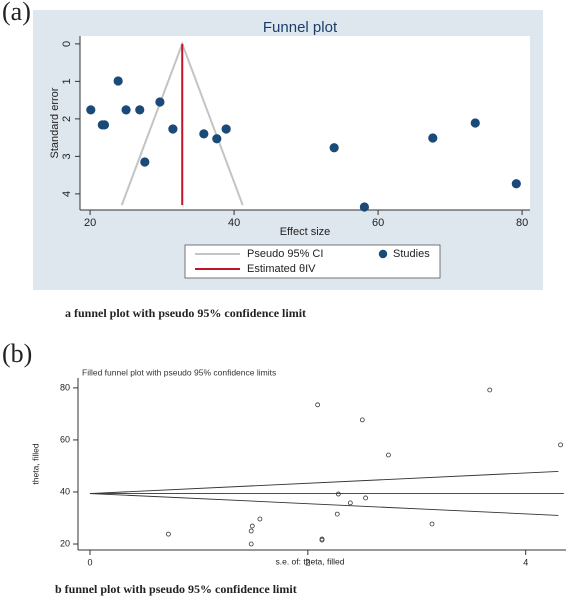 The width and height of the screenshot is (576, 602). I want to click on x-axis-label: s.e. of: theta, filled, so click(310, 561).